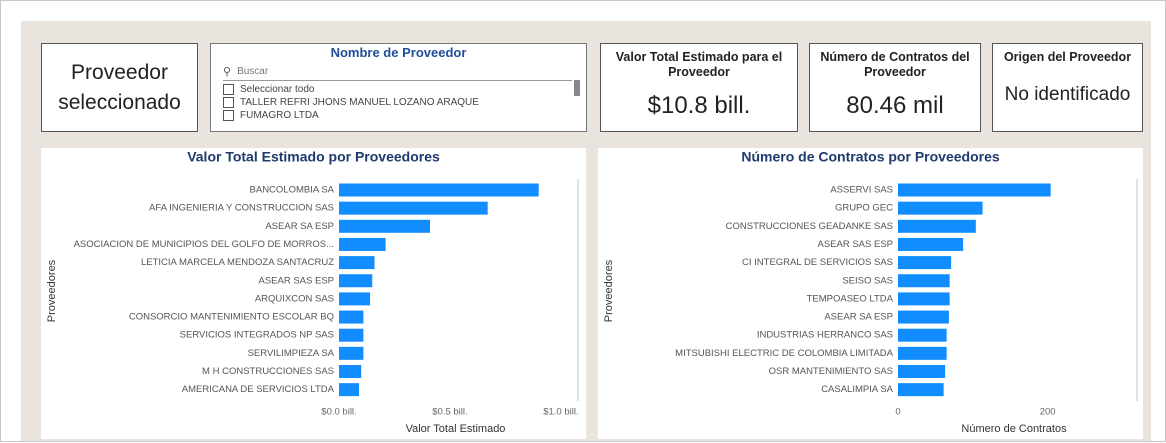 The image size is (1166, 443). Describe the element at coordinates (784, 353) in the screenshot. I see `y-tick-label: MITSUBISHI ELECTRIC DE COLOMBIA LIMITADA` at that location.